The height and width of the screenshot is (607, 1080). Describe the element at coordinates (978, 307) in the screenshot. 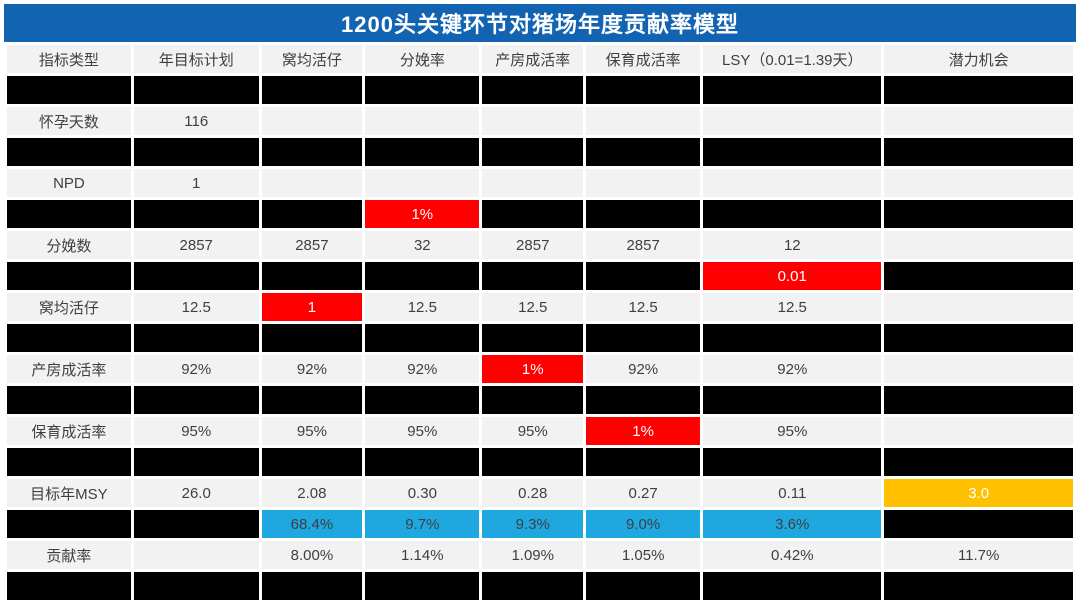

I see `row-born-alive-per-litter--potential-opportunity-cell` at that location.